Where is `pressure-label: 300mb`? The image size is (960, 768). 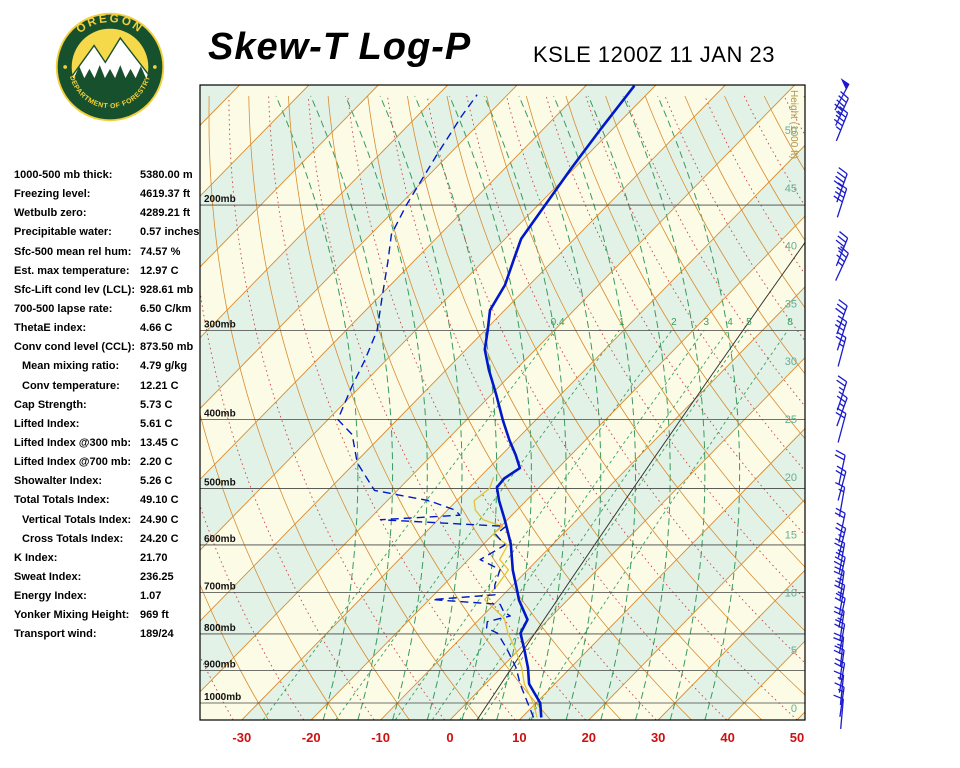 pressure-label: 300mb is located at coordinates (220, 324).